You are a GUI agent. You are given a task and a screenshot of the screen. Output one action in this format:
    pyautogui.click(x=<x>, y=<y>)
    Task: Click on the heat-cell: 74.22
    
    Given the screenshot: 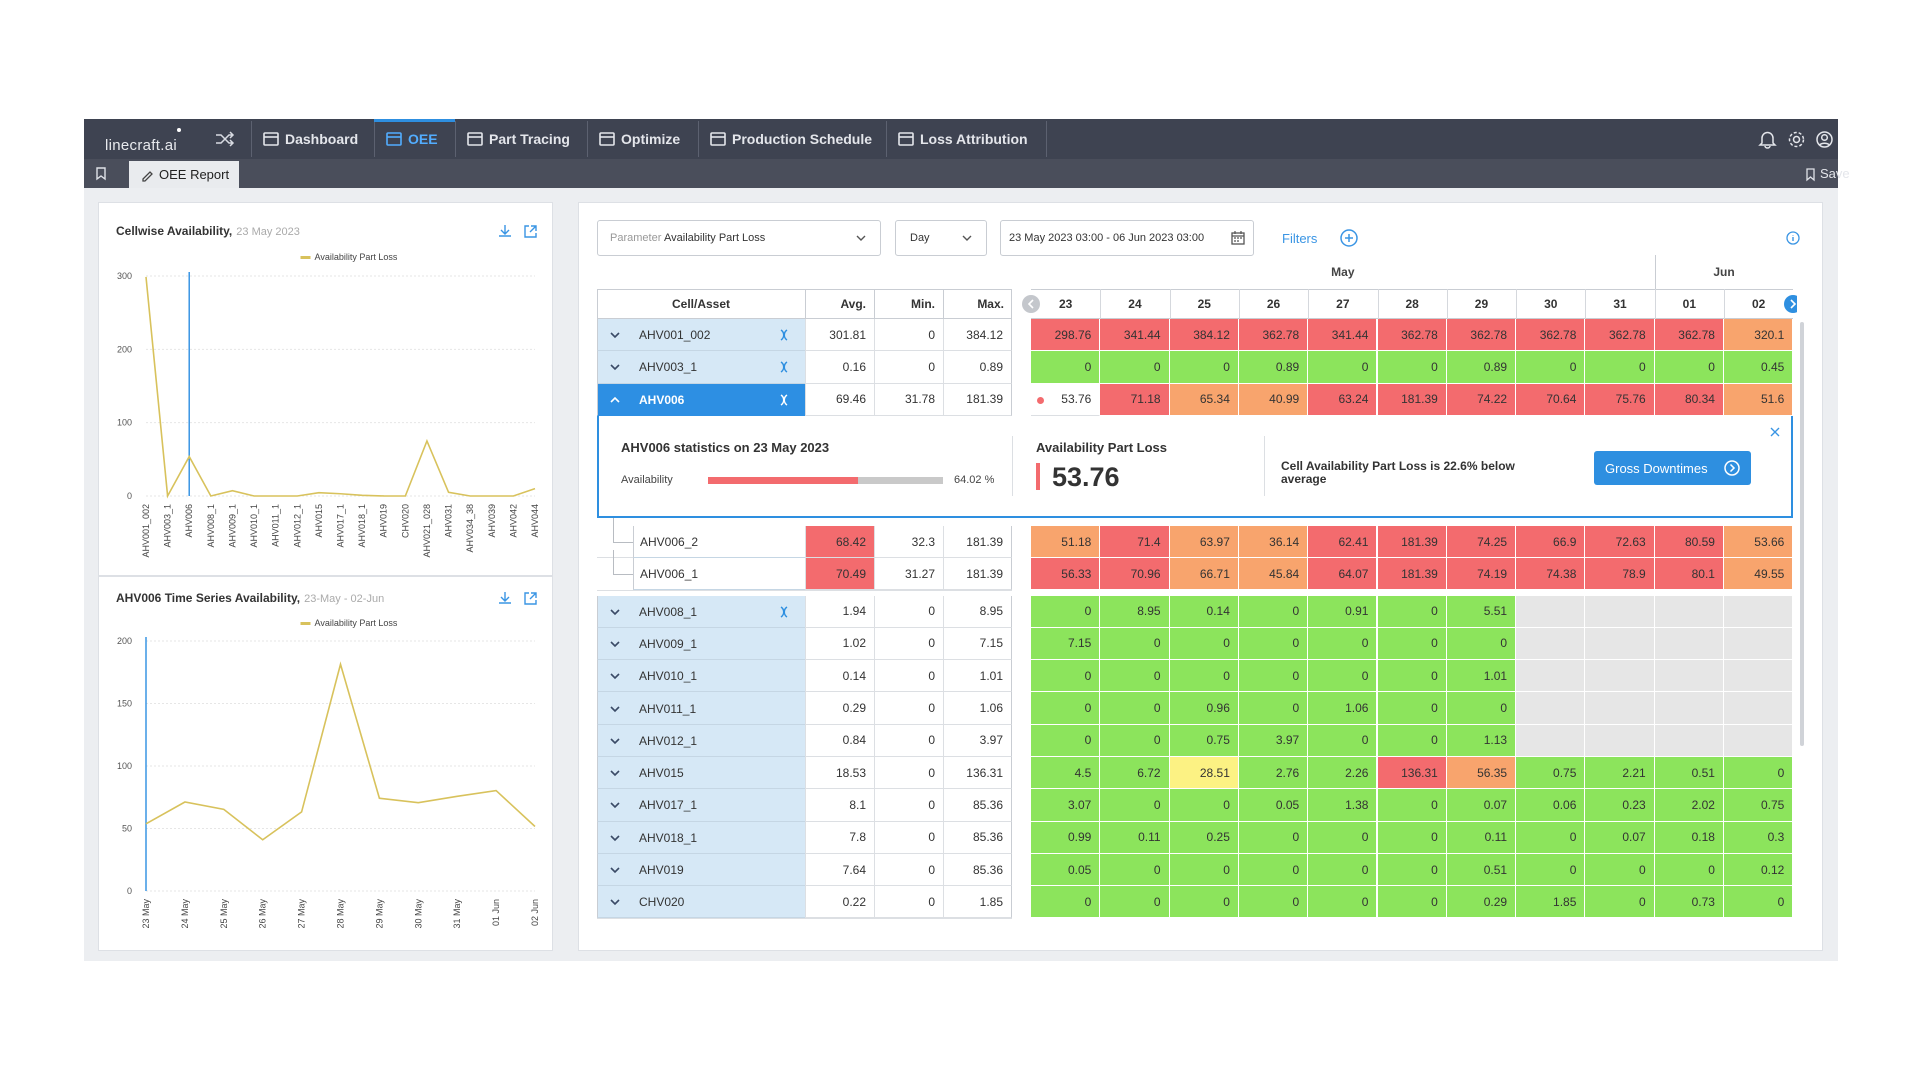 What is the action you would take?
    pyautogui.click(x=1481, y=399)
    